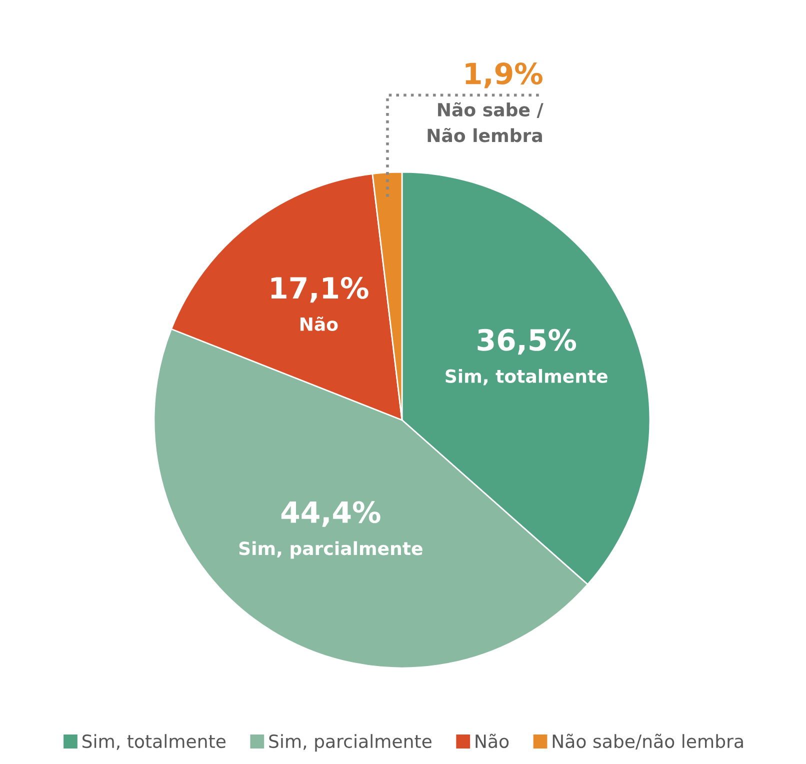 The width and height of the screenshot is (806, 764). Describe the element at coordinates (154, 742) in the screenshot. I see `legend-label: Sim, totalmente` at that location.